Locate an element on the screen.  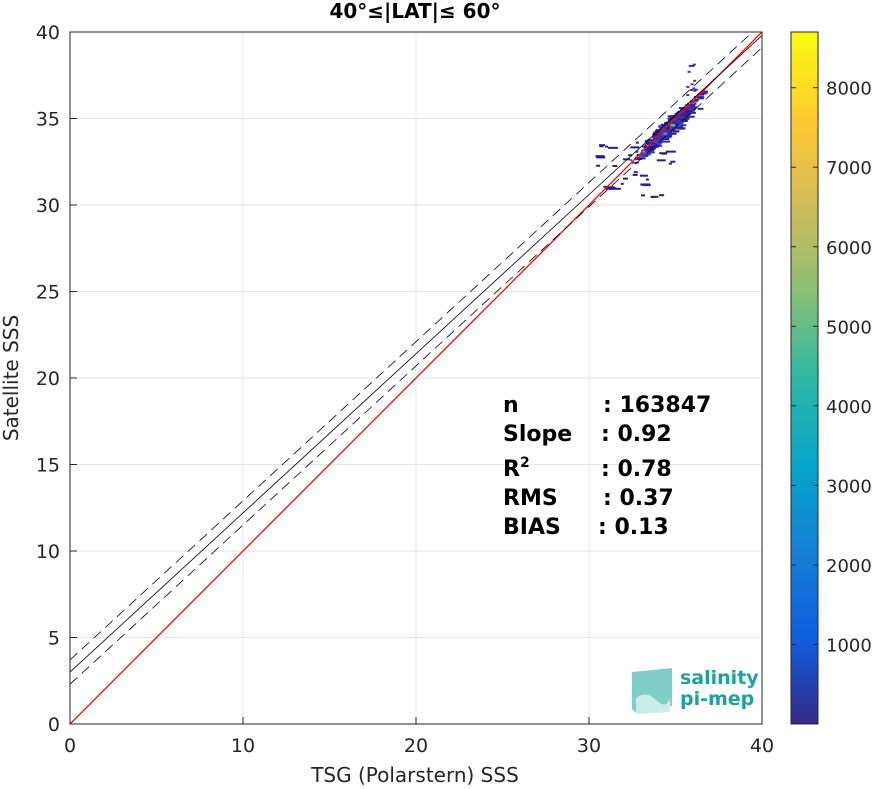
stat-label: n is located at coordinates (511, 405).